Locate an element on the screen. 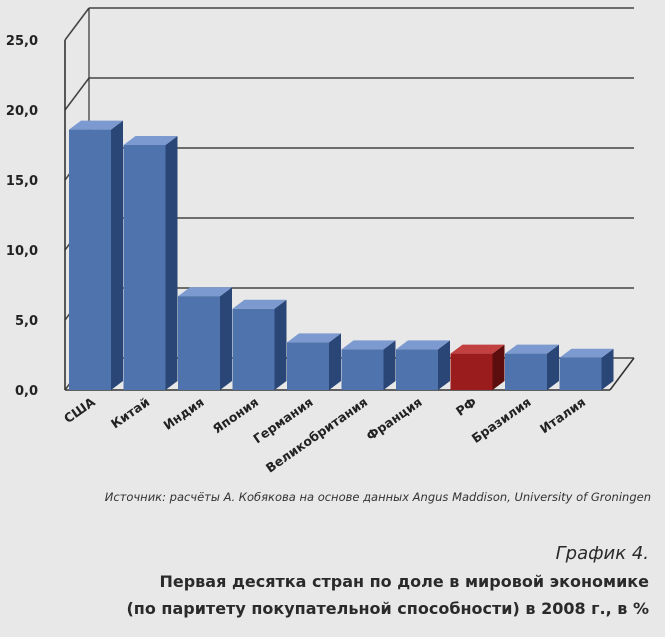  category-label-8: Бразилия is located at coordinates (501, 420).